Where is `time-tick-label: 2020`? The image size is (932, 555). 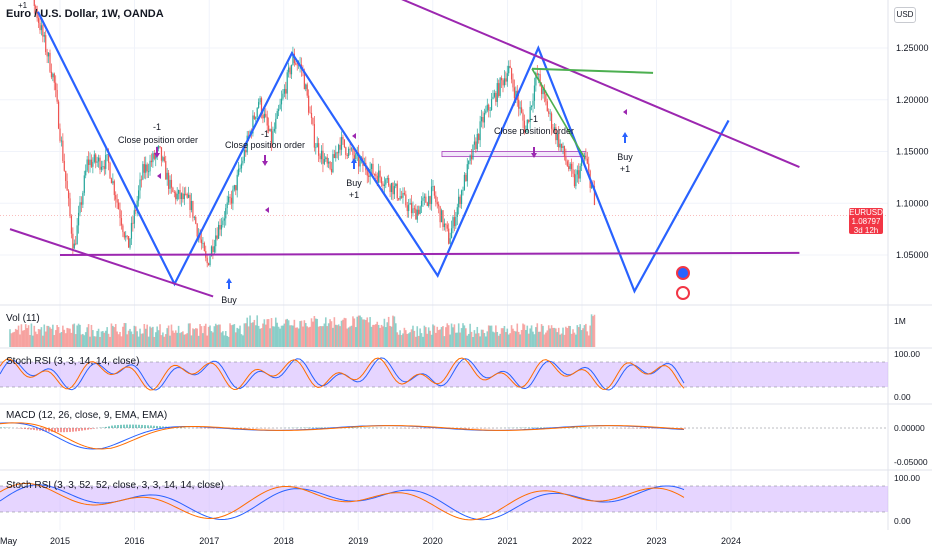
time-tick-label: 2020 is located at coordinates (433, 541).